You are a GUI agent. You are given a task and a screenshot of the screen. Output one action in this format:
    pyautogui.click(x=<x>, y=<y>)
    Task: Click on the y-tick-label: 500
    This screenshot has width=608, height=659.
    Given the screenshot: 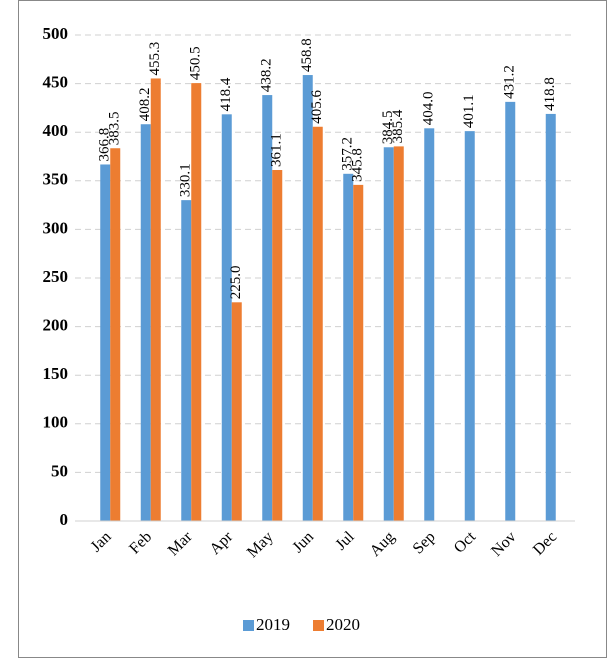 What is the action you would take?
    pyautogui.click(x=56, y=33)
    